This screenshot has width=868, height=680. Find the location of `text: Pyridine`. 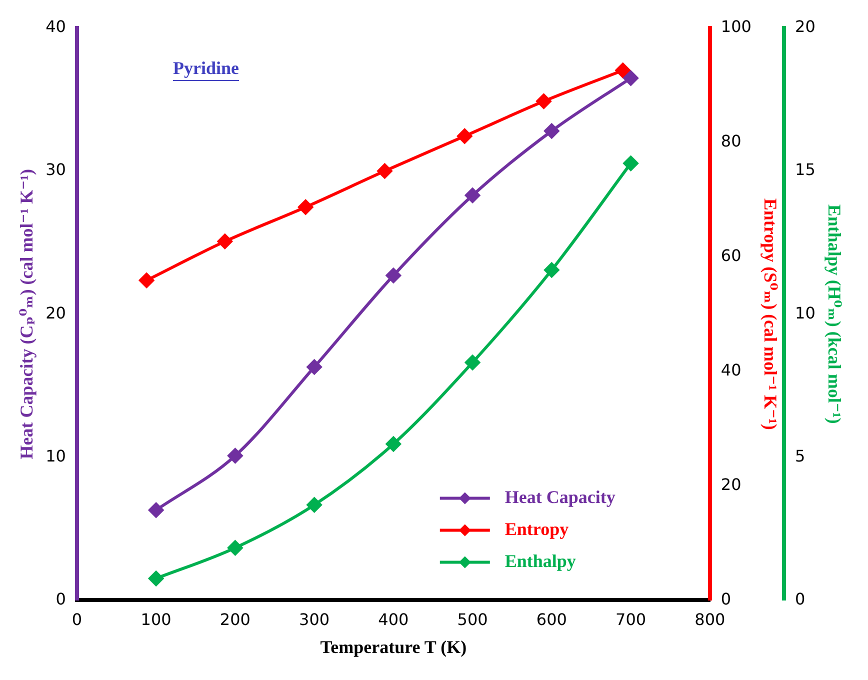

text: Pyridine is located at coordinates (206, 68).